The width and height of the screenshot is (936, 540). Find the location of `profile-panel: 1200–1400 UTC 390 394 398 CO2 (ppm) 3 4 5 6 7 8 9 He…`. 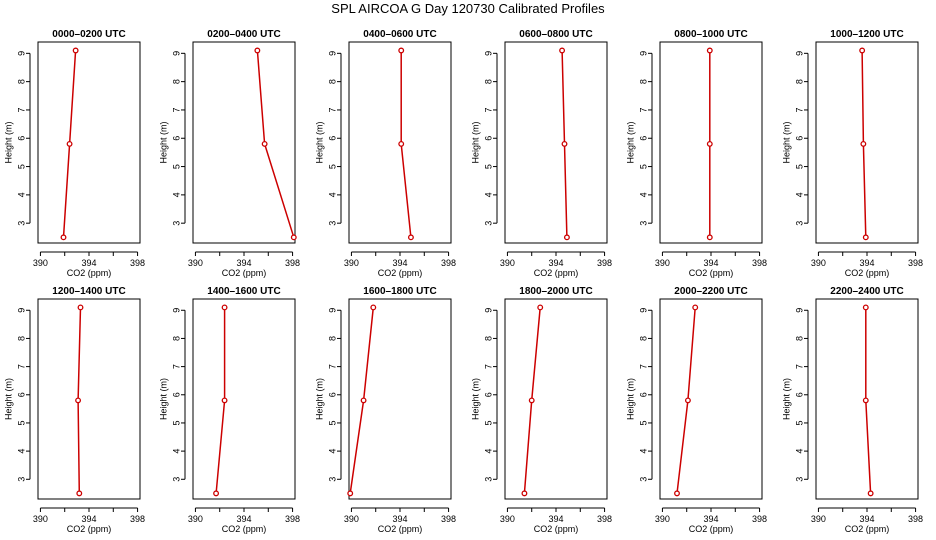

profile-panel: 1200–1400 UTC 390 394 398 CO2 (ppm) 3 4 5 6 7 8 9 He… is located at coordinates (74, 410).